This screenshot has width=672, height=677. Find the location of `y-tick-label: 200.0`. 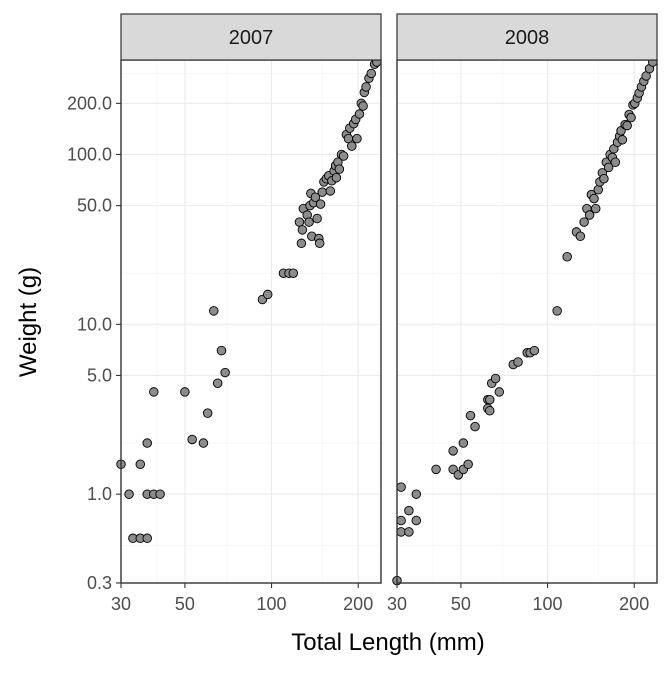

y-tick-label: 200.0 is located at coordinates (89, 103).